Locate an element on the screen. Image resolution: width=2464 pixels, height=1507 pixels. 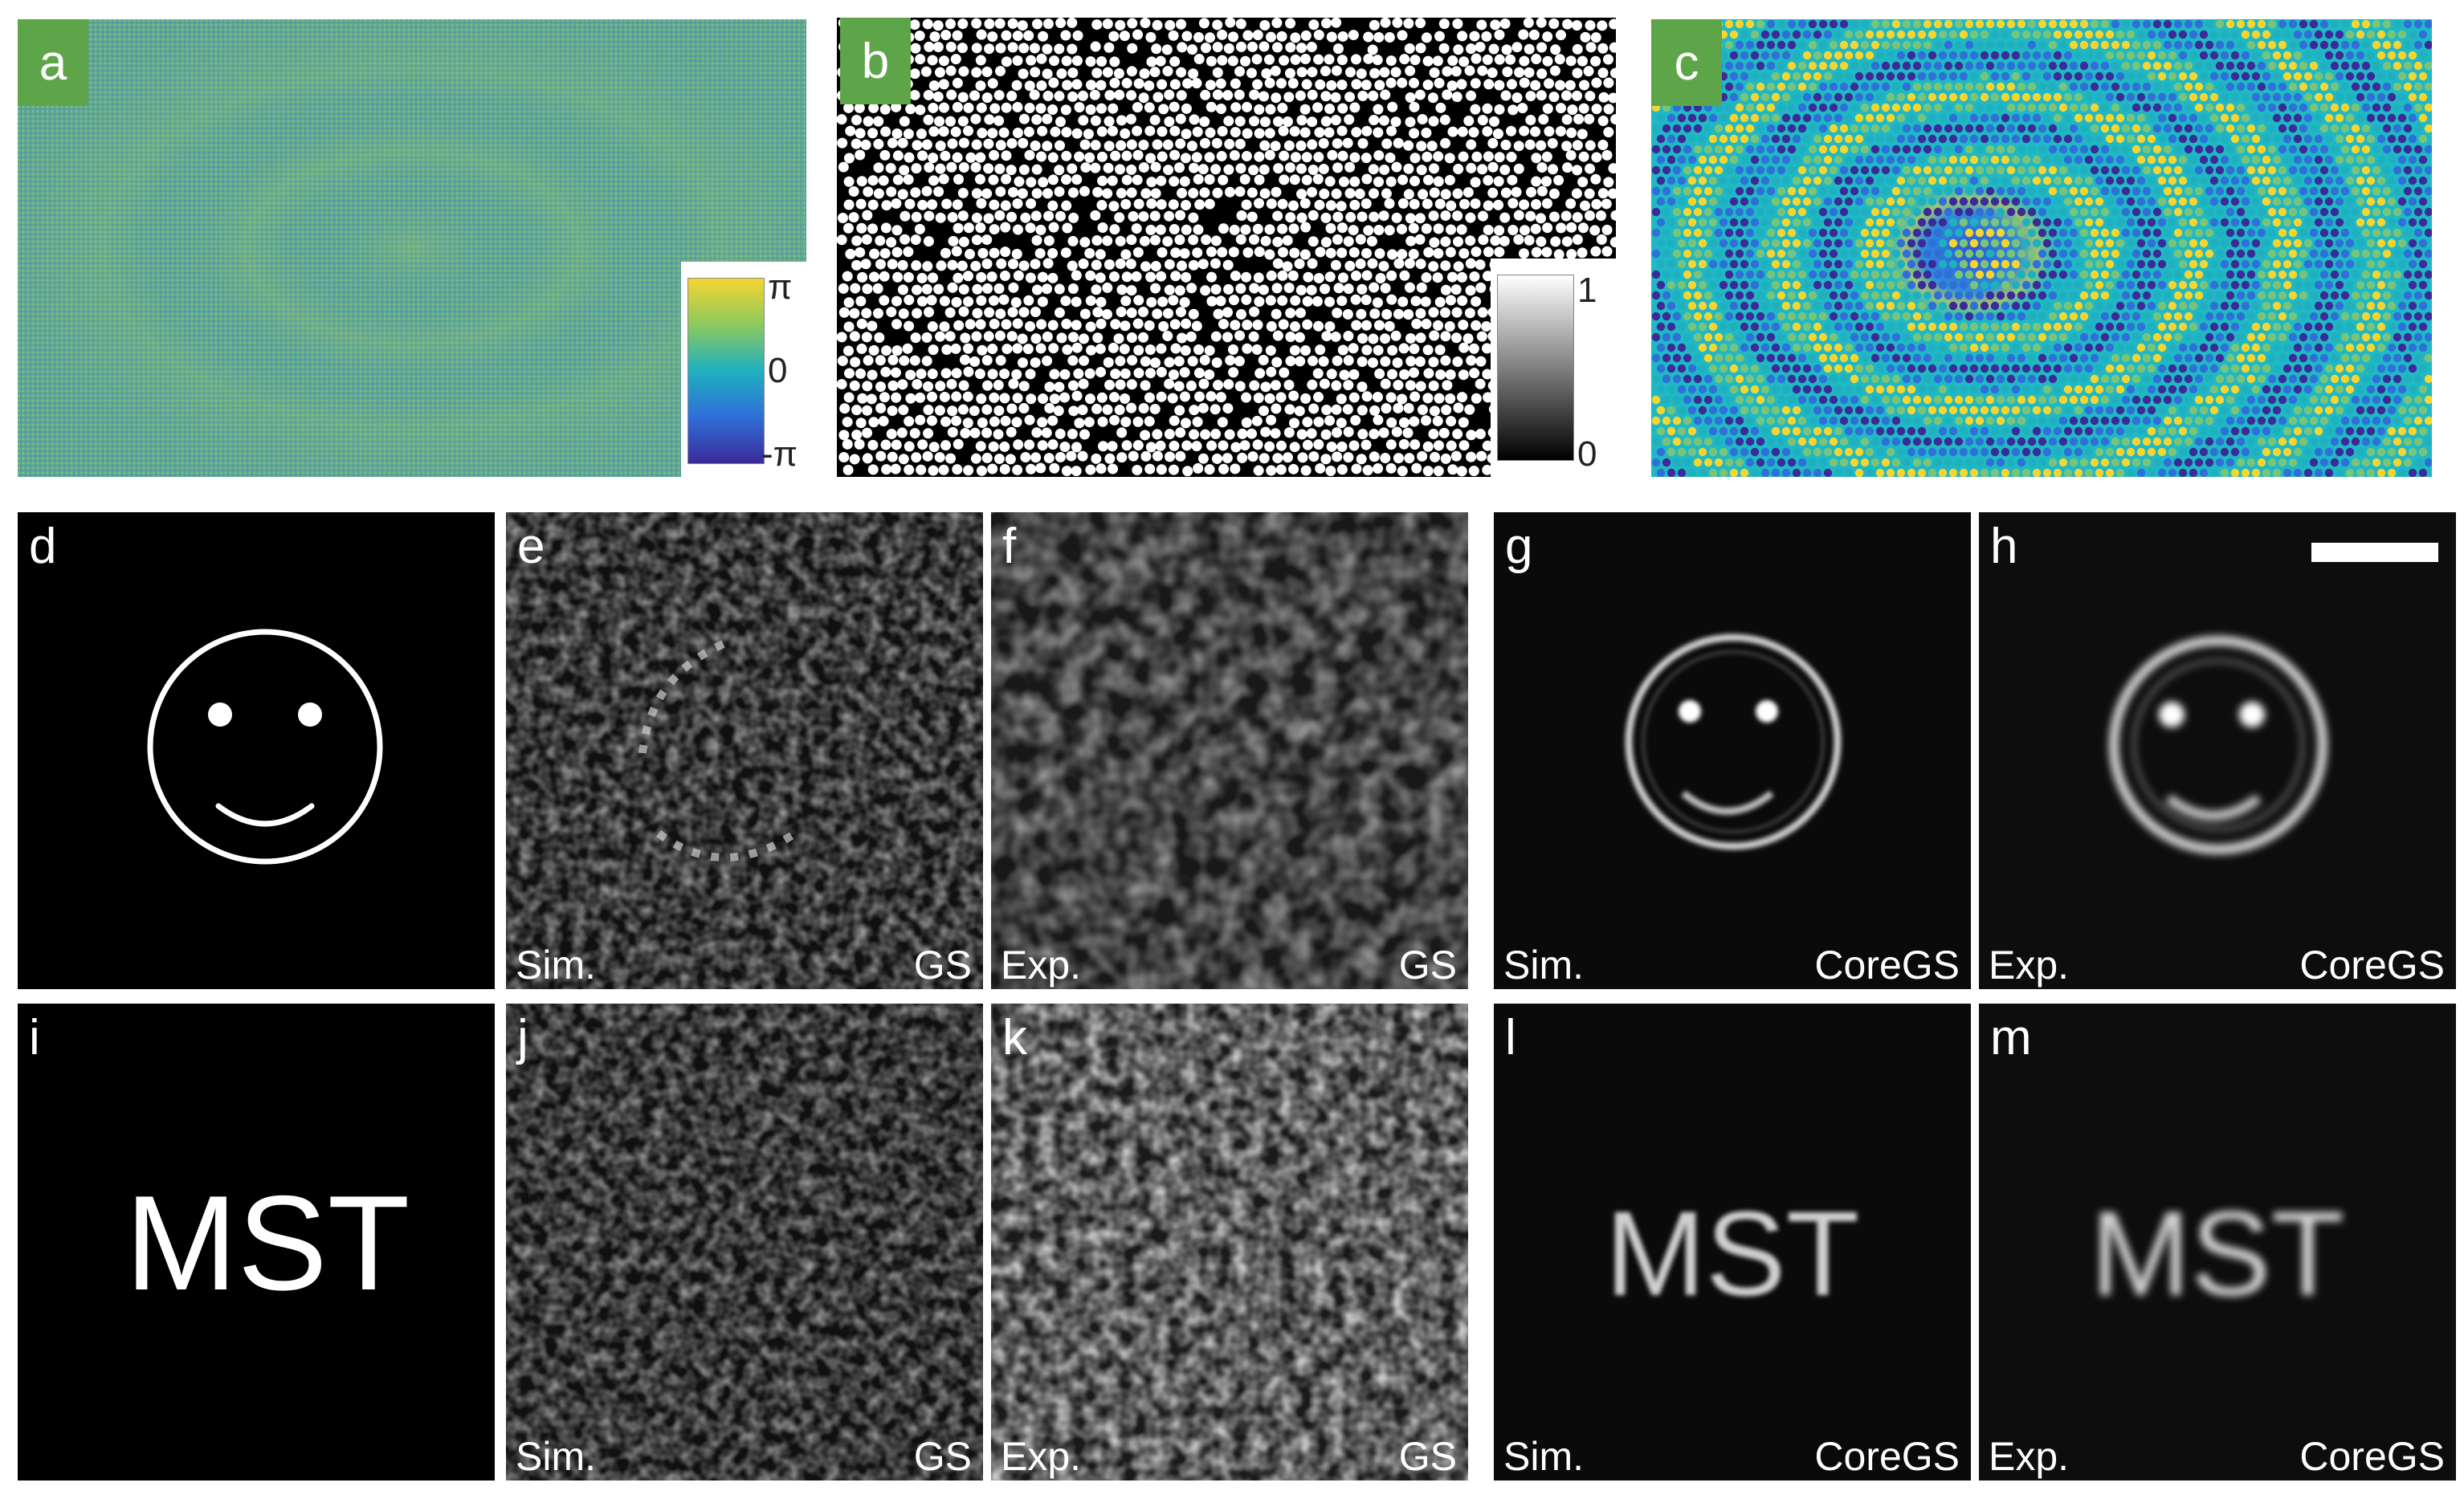
panel-letter-e: e is located at coordinates (531, 546).